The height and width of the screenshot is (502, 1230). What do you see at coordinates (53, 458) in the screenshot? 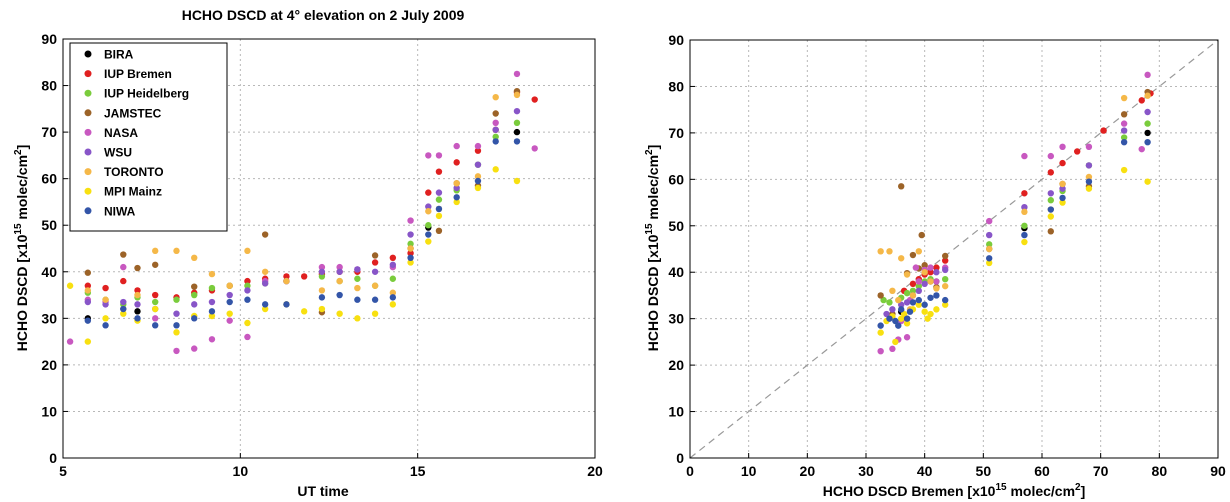
I see `left-y-tick-label: 0` at bounding box center [53, 458].